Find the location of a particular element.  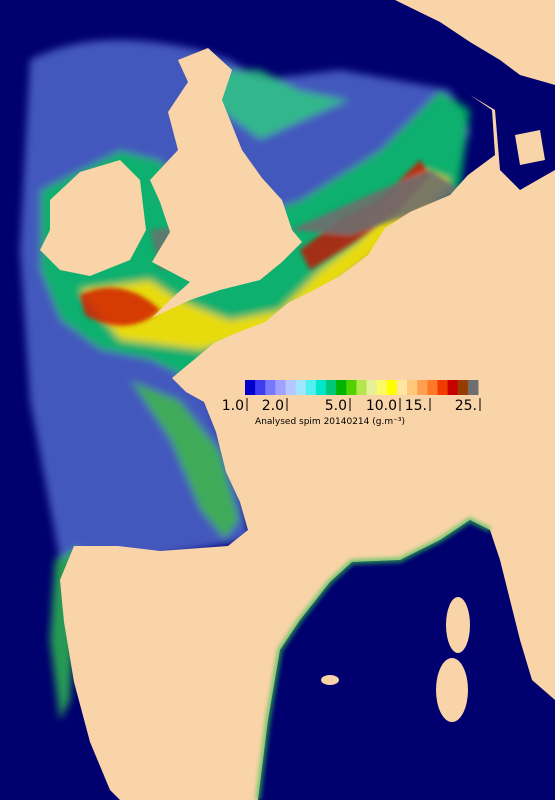

islands is located at coordinates (395, 659).